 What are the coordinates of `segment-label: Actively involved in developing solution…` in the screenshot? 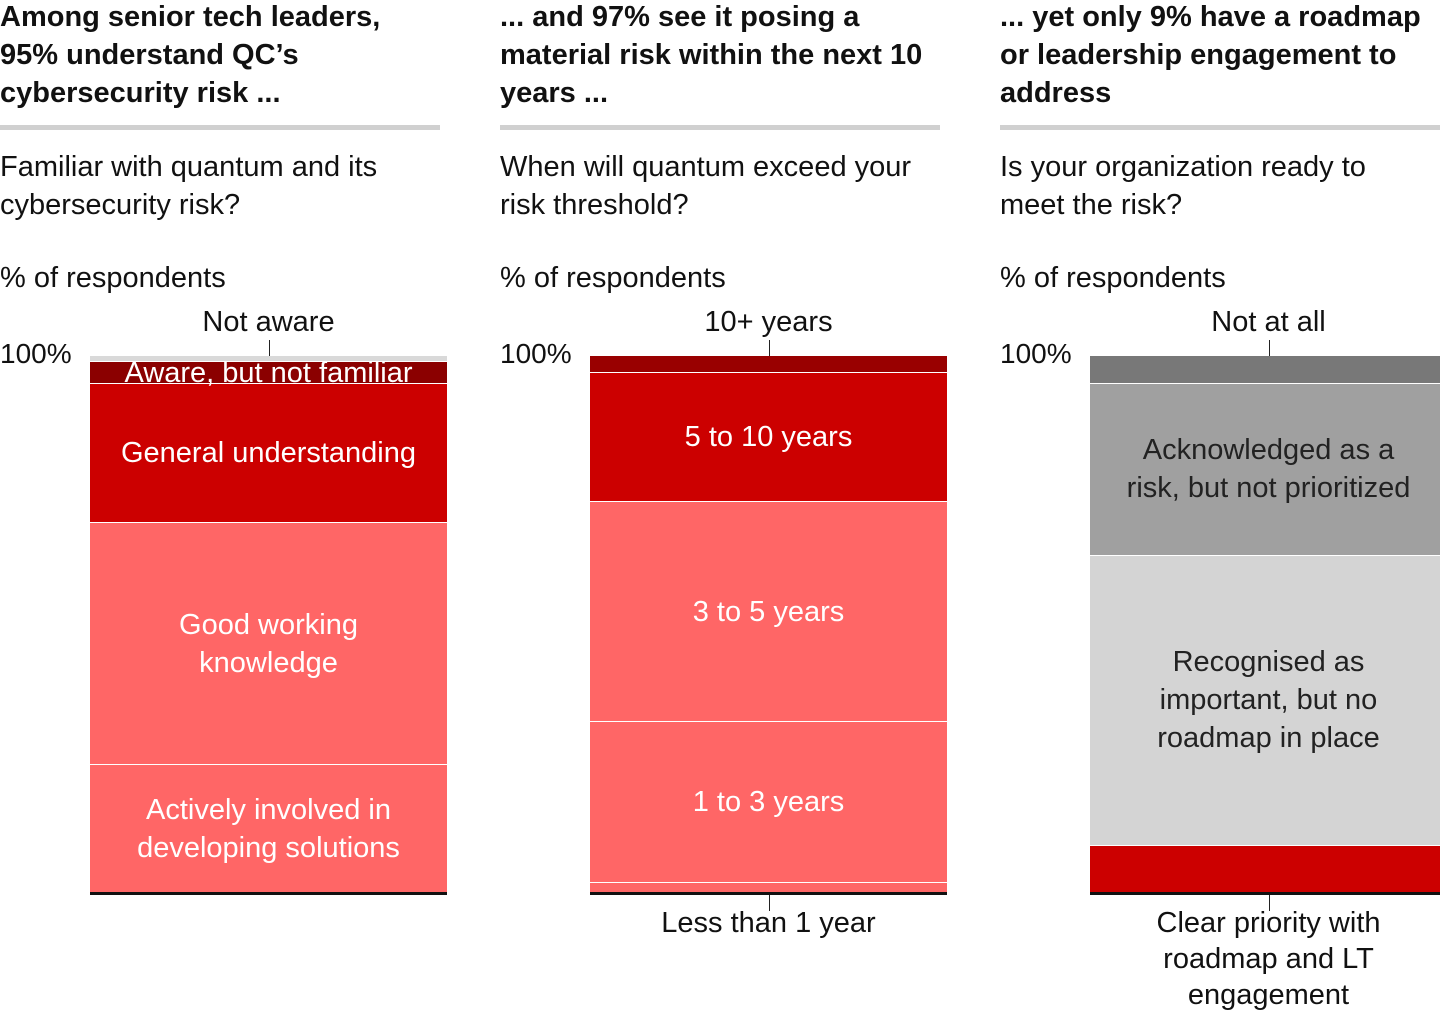 It's located at (268, 829).